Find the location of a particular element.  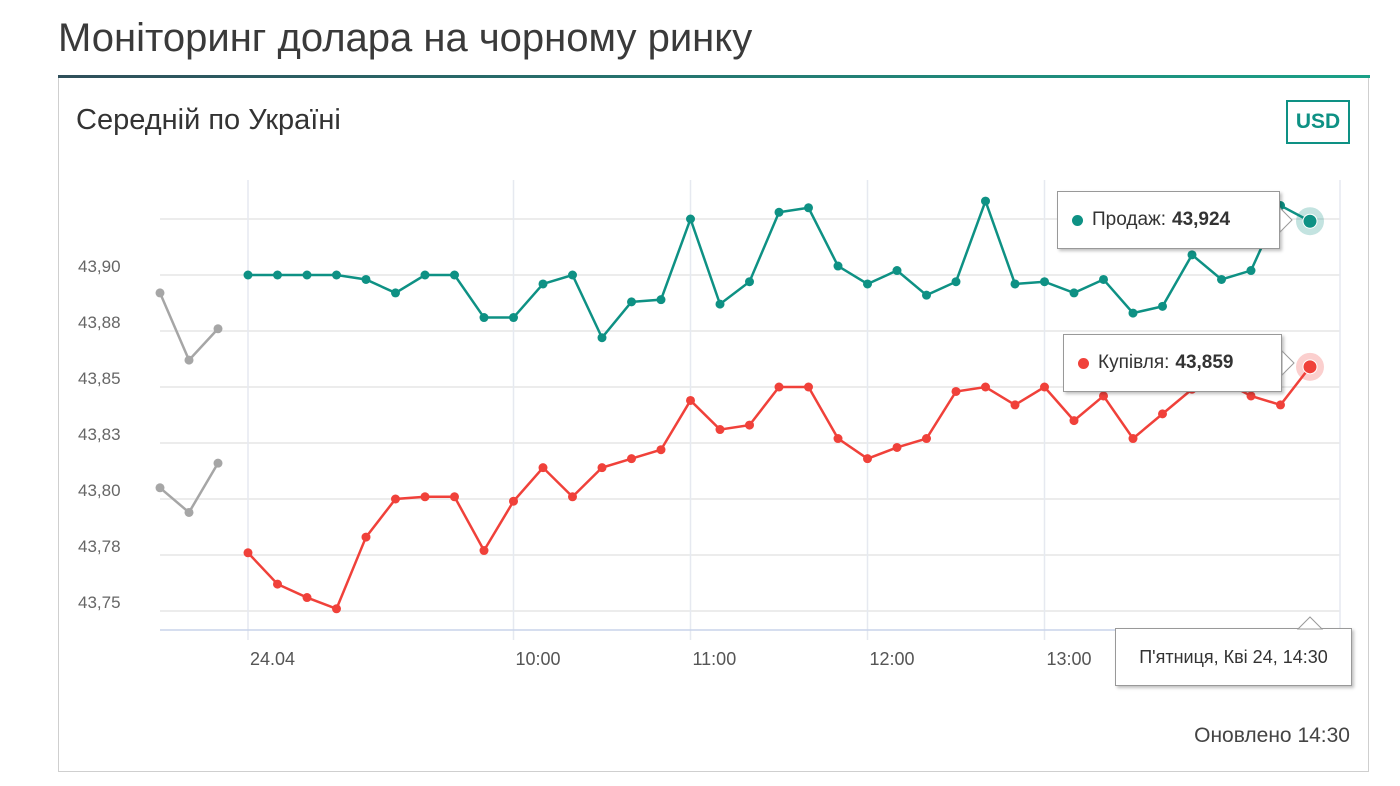

x-tick-label: 10:00 is located at coordinates (538, 659).